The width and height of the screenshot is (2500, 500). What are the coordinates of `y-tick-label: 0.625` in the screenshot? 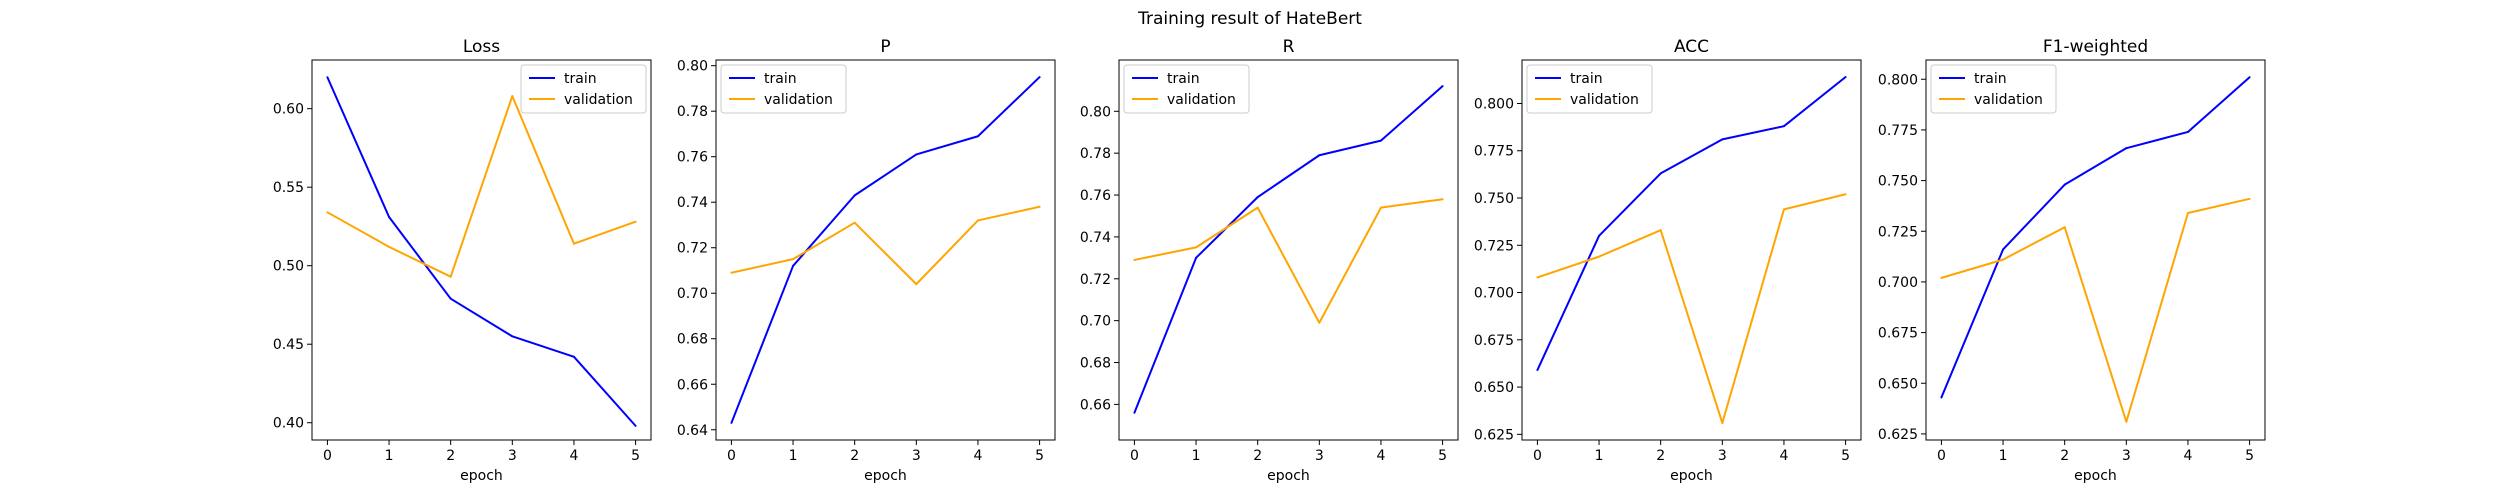 It's located at (1898, 435).